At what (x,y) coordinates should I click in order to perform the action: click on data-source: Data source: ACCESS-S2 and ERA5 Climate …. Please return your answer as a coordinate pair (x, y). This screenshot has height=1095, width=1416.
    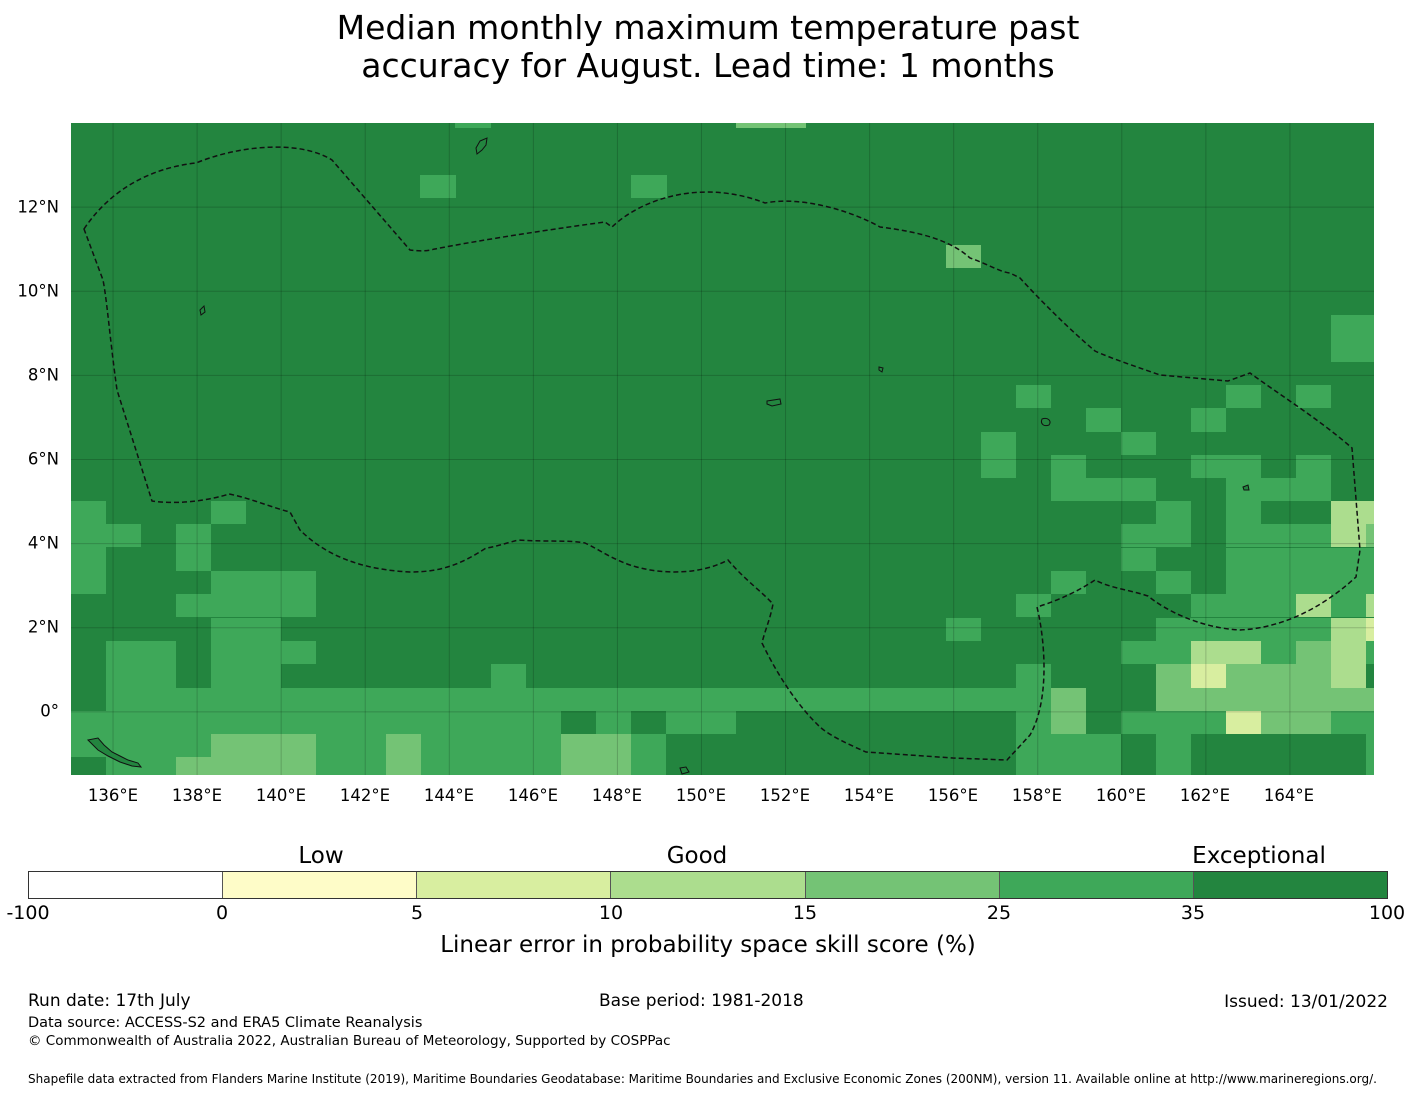
    Looking at the image, I should click on (225, 1023).